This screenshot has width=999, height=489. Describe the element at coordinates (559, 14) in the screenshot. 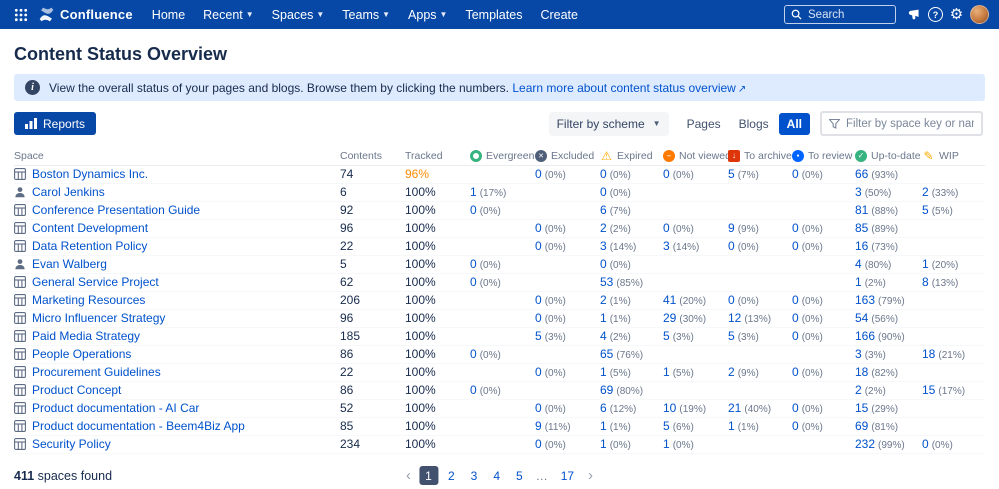

I see `nav-item-create: Create` at that location.